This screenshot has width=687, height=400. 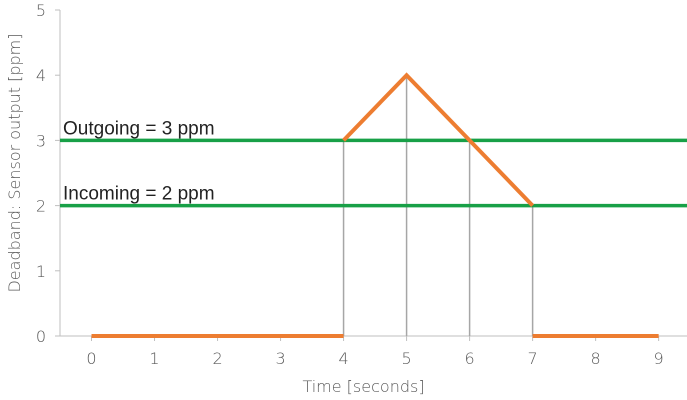 I want to click on x-tick-label: 6, so click(x=470, y=358).